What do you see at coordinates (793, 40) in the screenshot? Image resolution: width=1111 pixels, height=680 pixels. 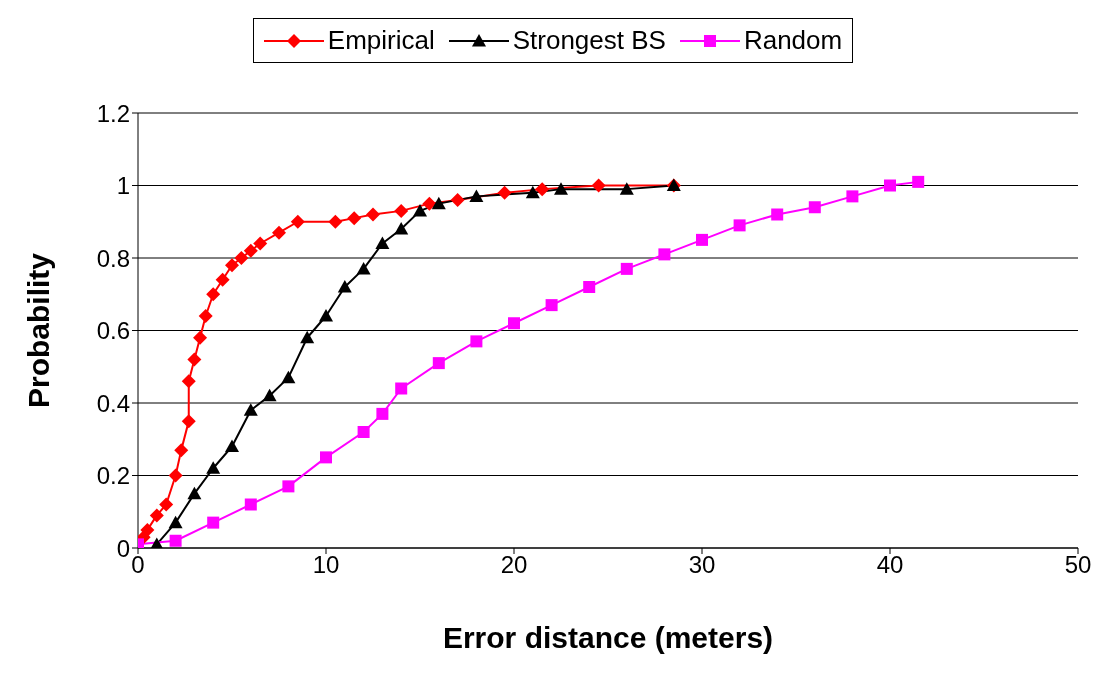 I see `legend-label: Random` at bounding box center [793, 40].